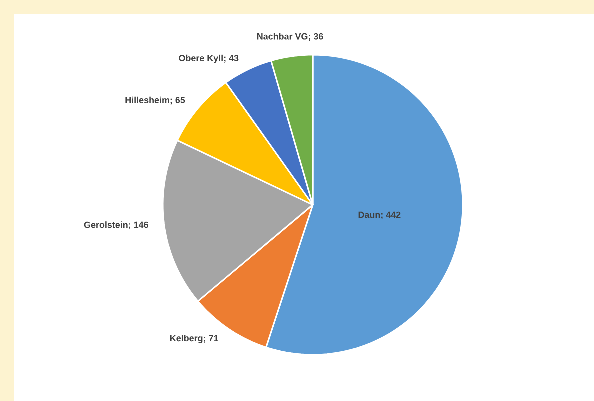 The width and height of the screenshot is (594, 401). What do you see at coordinates (211, 339) in the screenshot?
I see `data-label: ; 71` at bounding box center [211, 339].